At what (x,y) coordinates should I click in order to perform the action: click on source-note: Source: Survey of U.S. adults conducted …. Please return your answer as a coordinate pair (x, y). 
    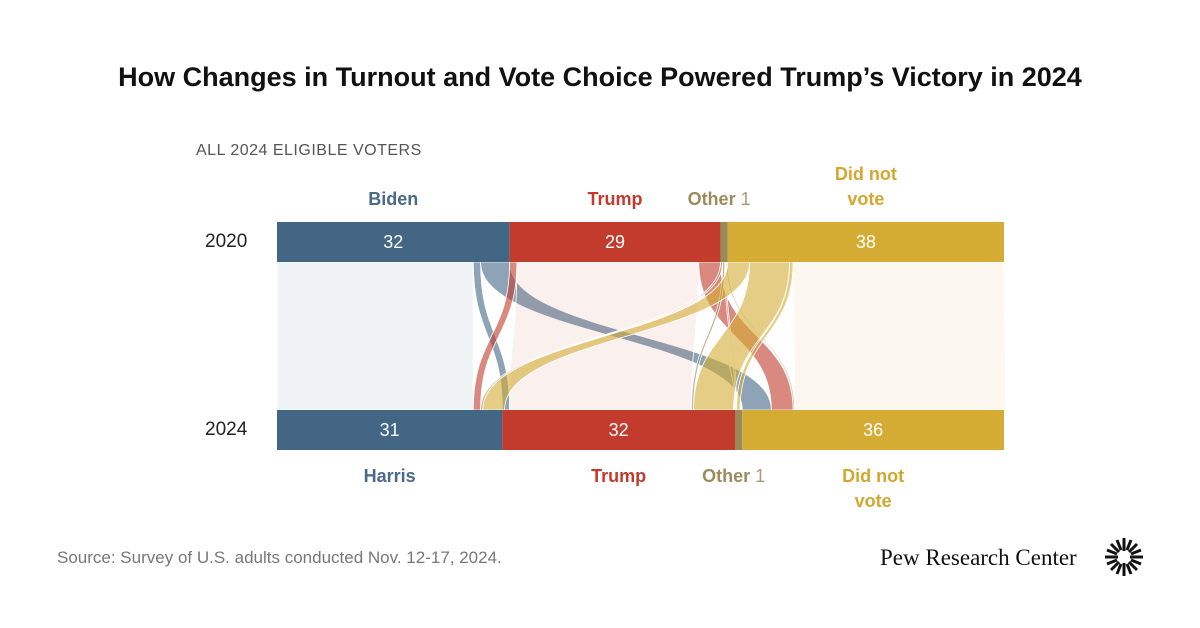
    Looking at the image, I should click on (279, 557).